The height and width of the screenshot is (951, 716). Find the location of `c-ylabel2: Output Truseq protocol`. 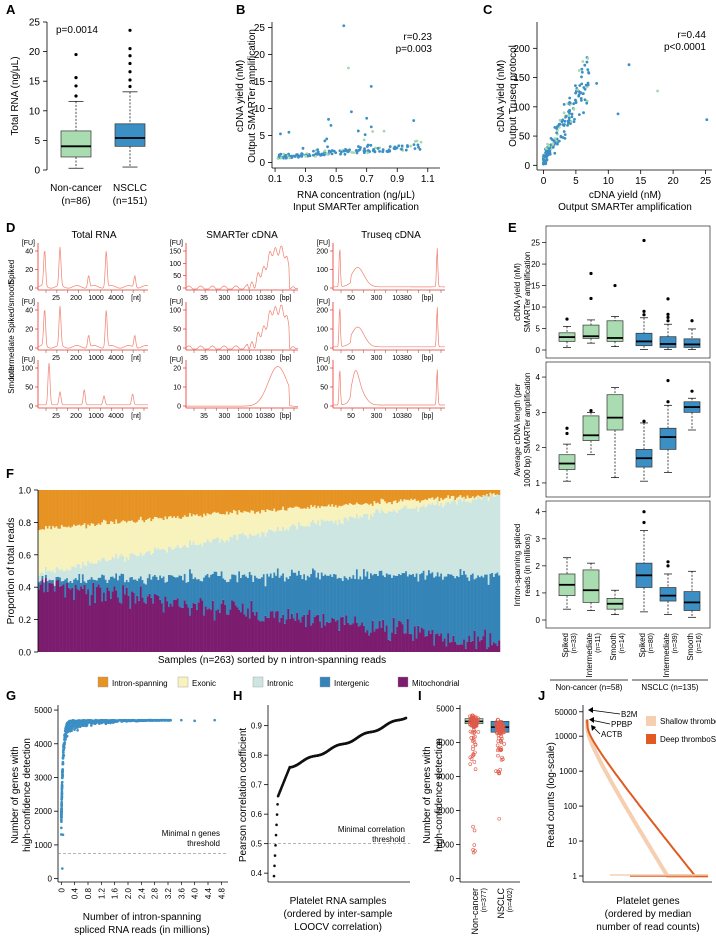

c-ylabel2: Output Truseq protocol is located at coordinates (513, 96).